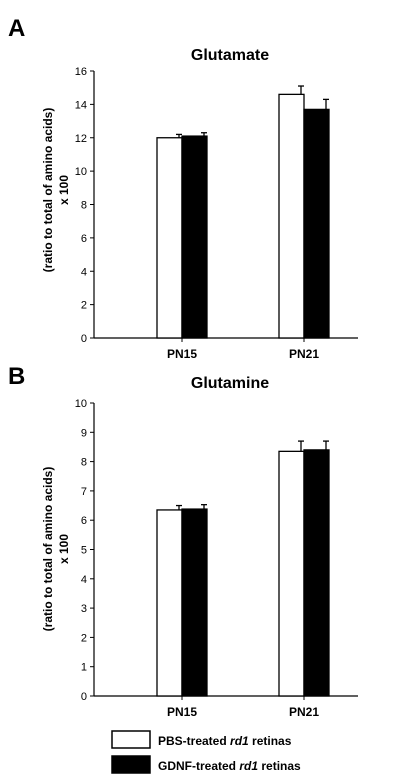 This screenshot has width=400, height=783. I want to click on a-bar-pn15-pbs, so click(169, 238).